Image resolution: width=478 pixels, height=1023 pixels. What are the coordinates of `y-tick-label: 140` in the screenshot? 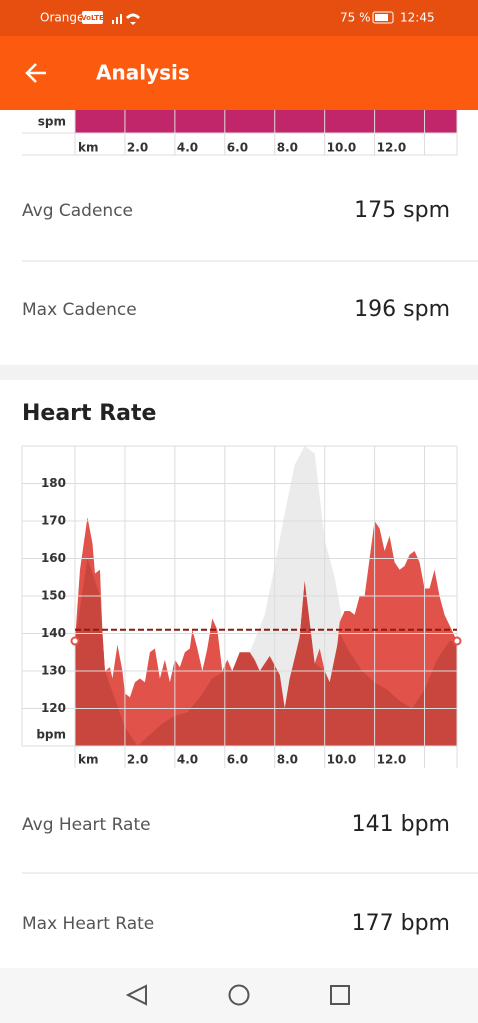 It's located at (53, 633).